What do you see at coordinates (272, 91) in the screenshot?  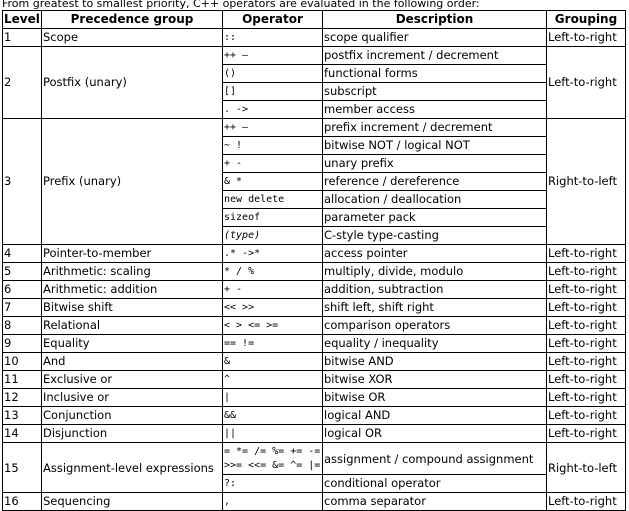 I see `operator-cell: []` at bounding box center [272, 91].